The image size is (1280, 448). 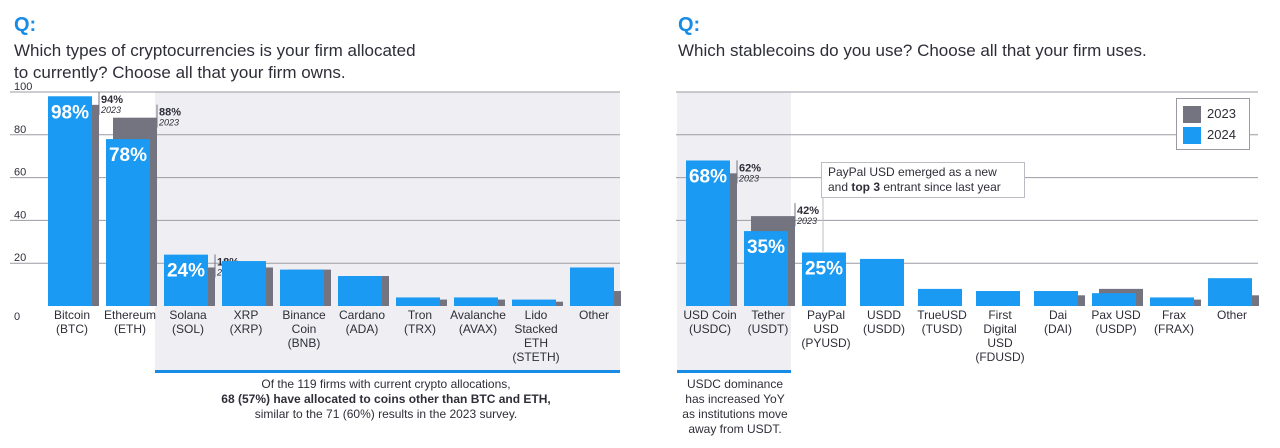 I want to click on crypto-category-label: Cardano, so click(x=362, y=315).